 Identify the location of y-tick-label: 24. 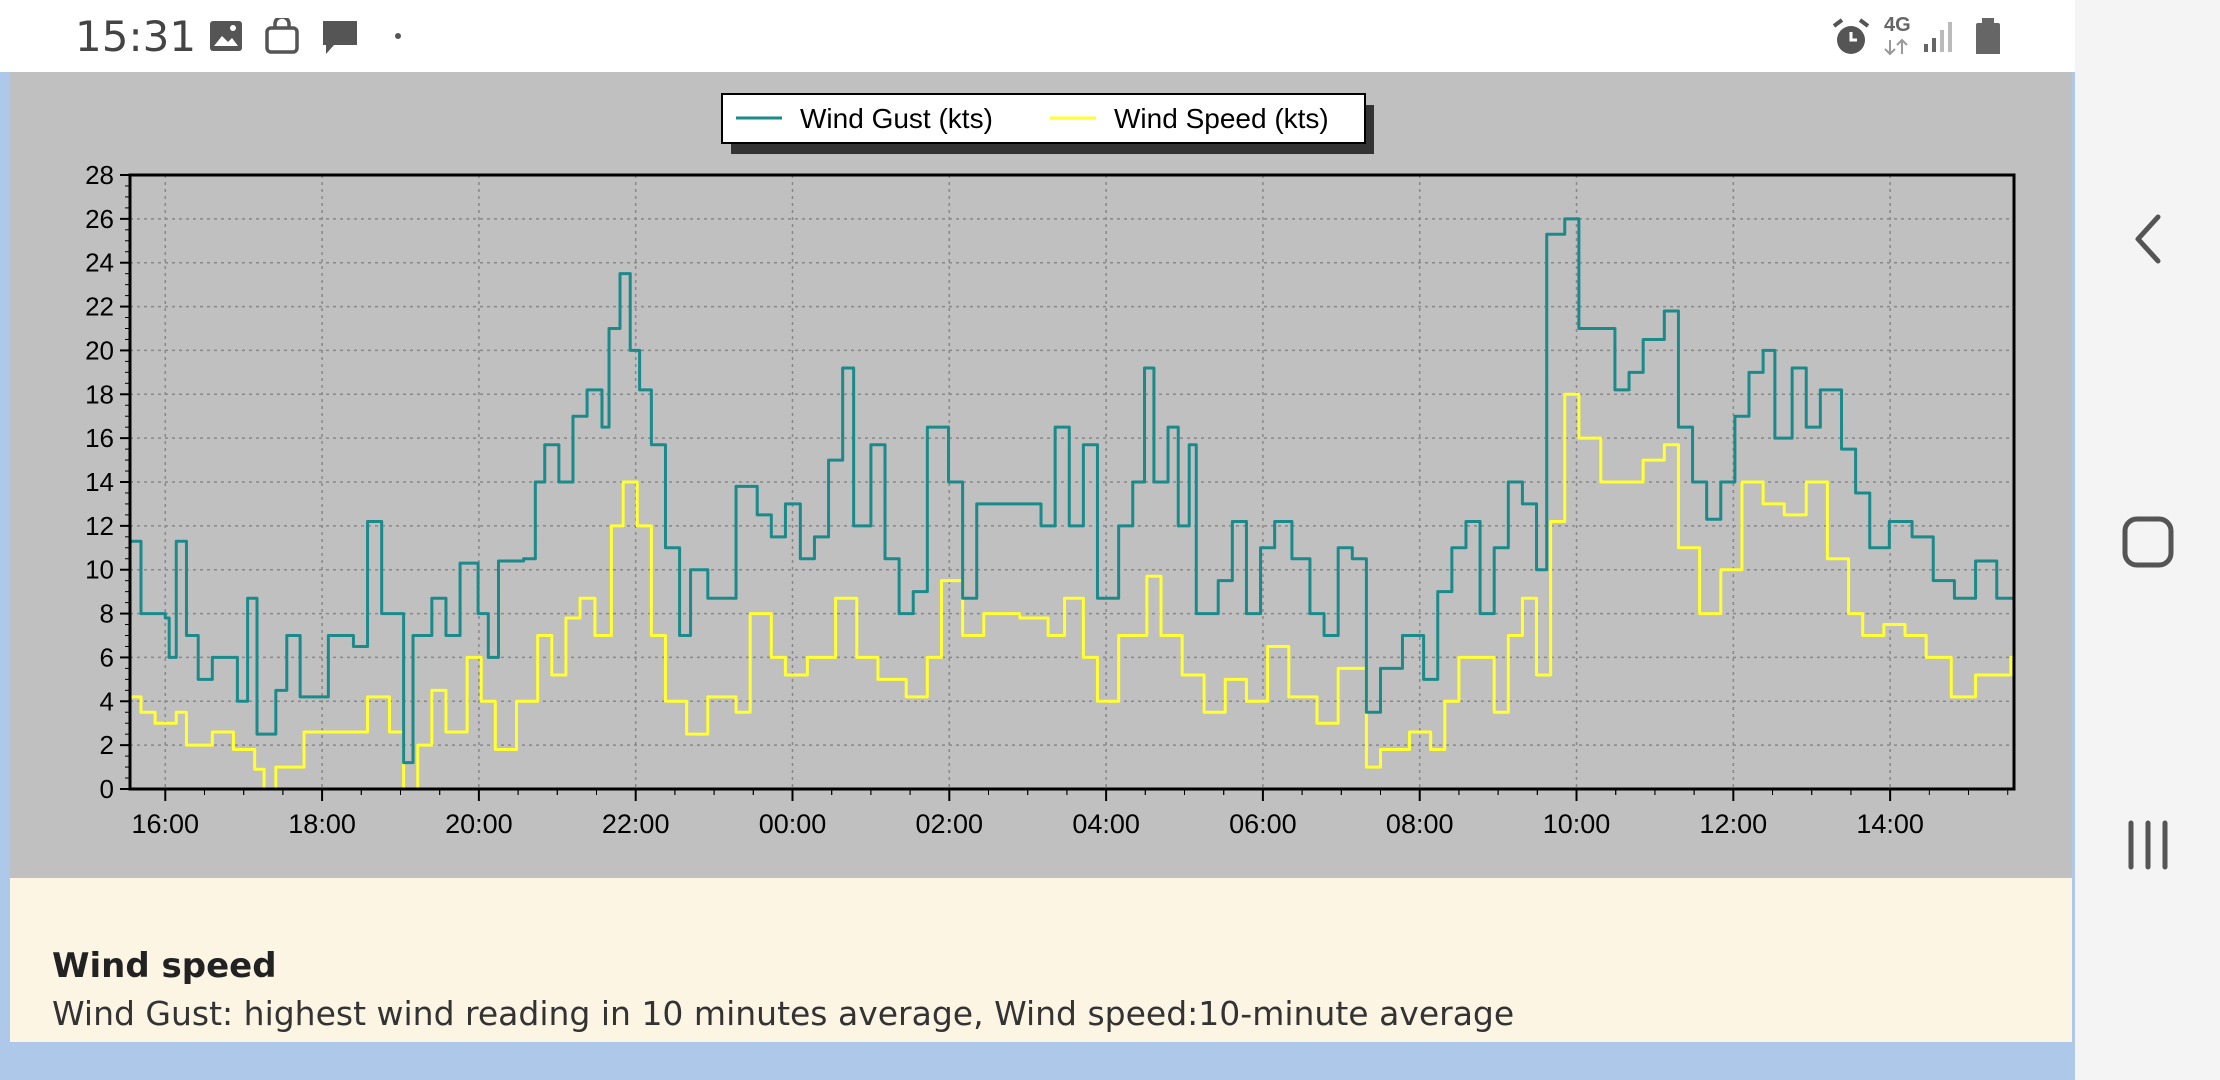
(99, 263).